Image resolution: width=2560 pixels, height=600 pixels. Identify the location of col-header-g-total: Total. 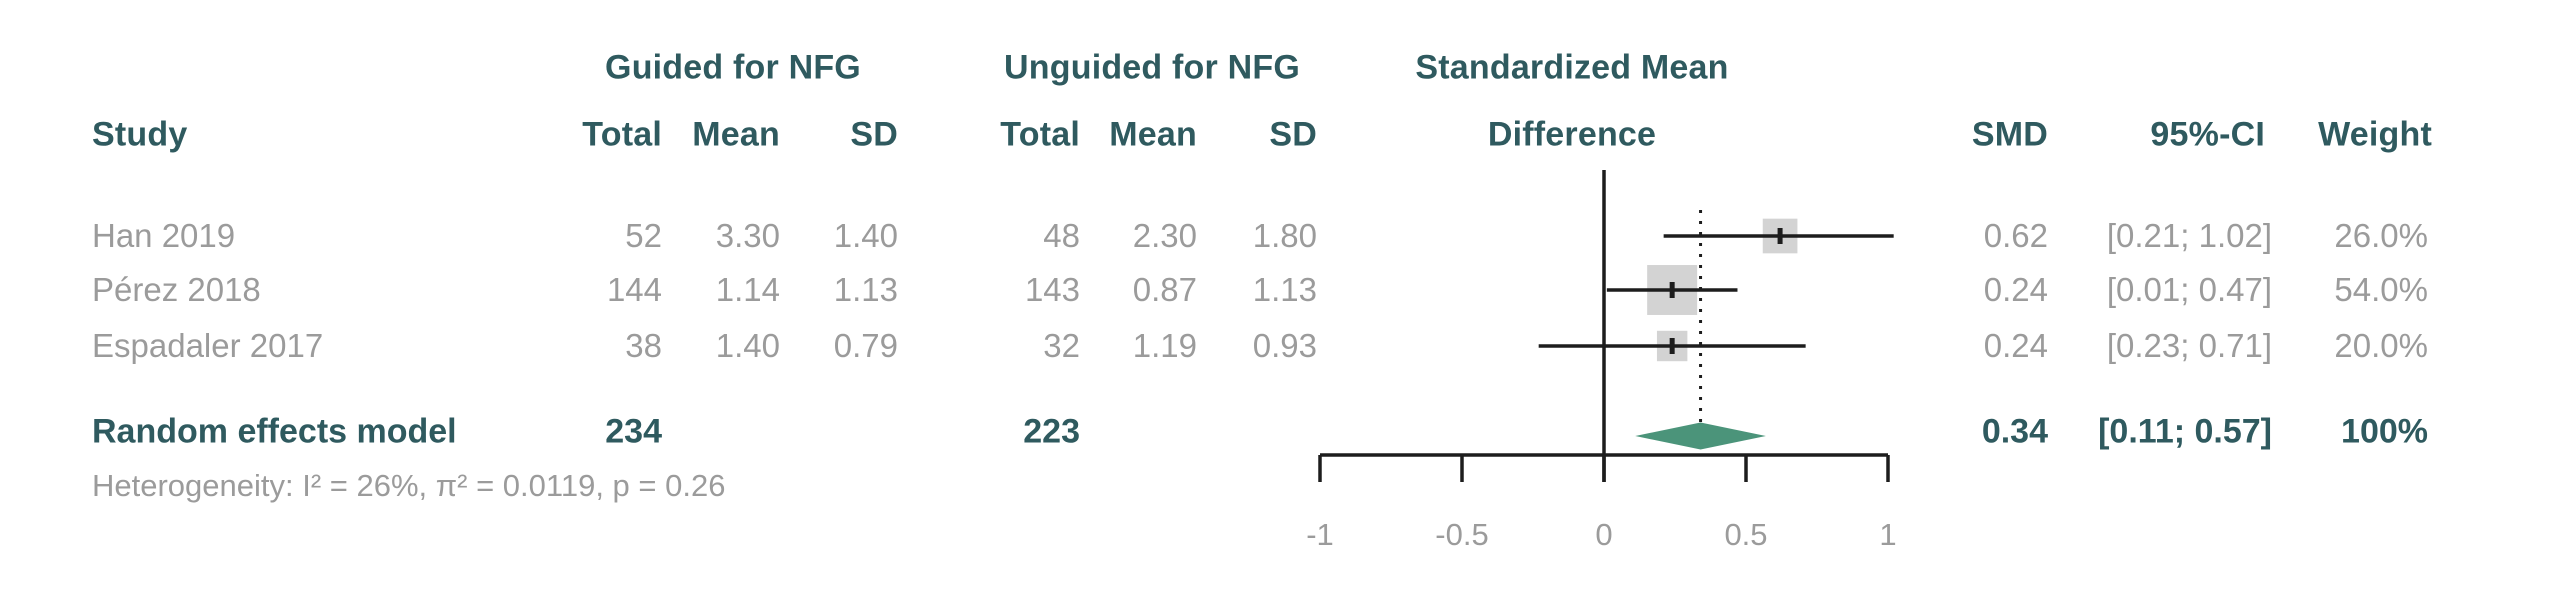
(622, 134).